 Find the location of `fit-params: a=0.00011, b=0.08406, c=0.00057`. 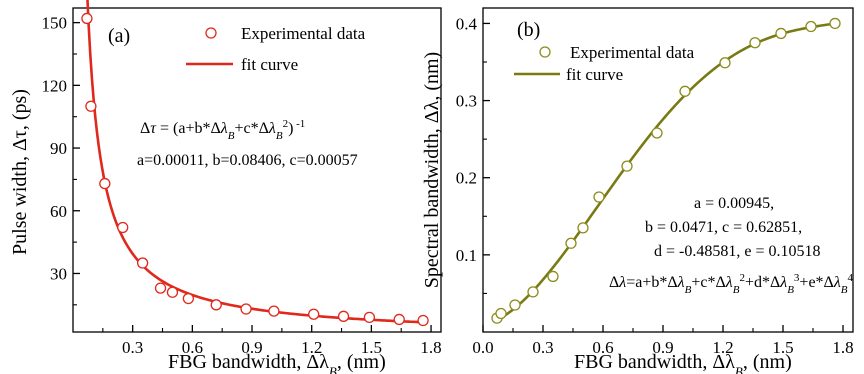

fit-params: a=0.00011, b=0.08406, c=0.00057 is located at coordinates (247, 160).